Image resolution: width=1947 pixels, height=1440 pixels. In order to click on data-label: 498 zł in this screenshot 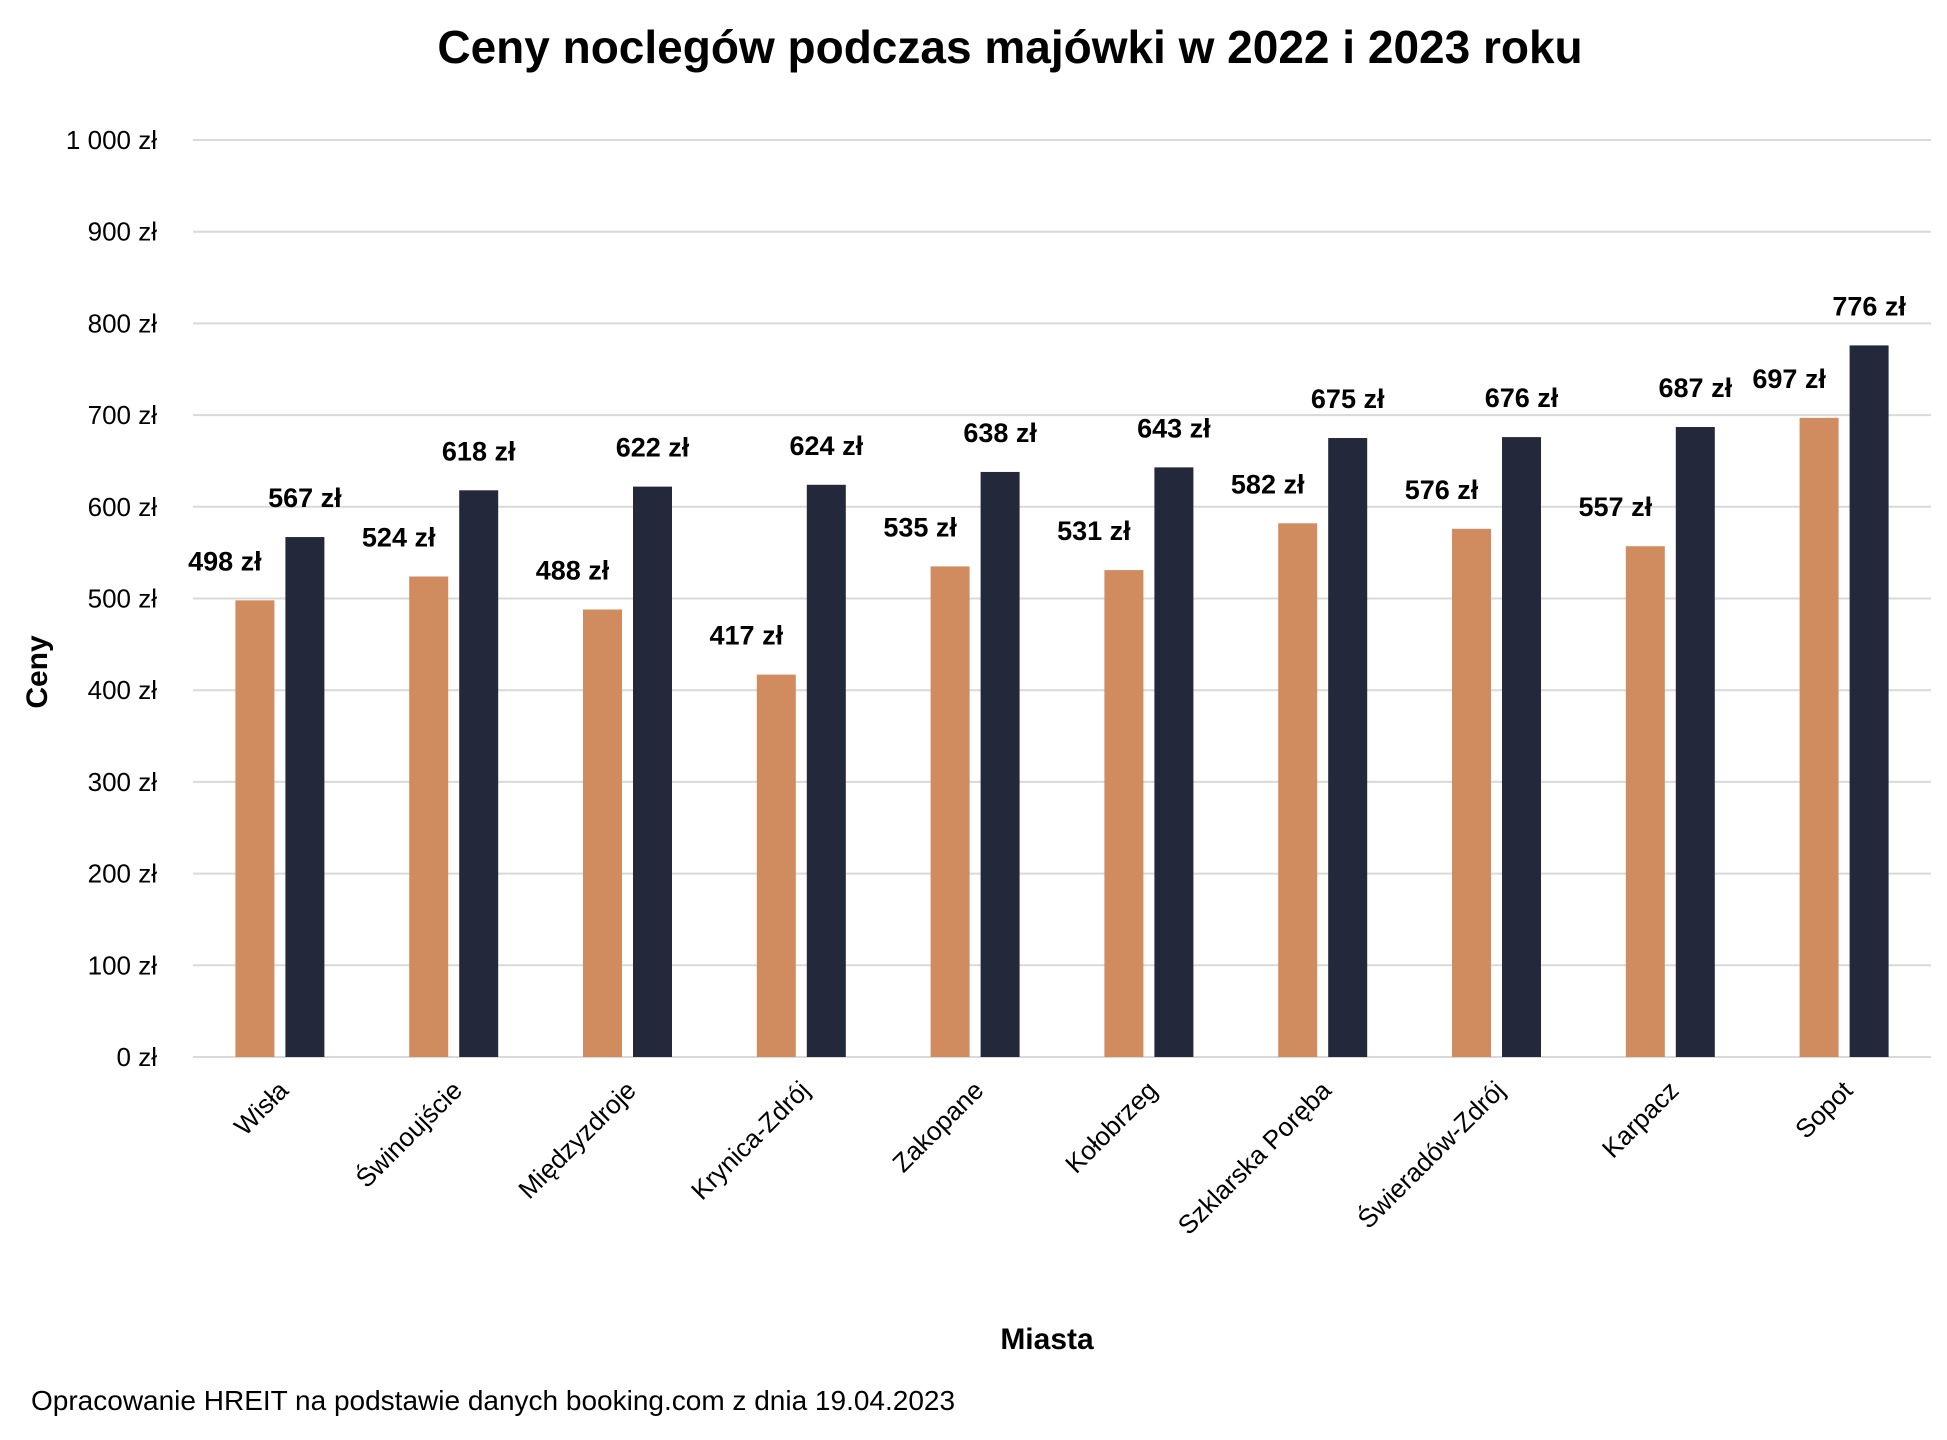, I will do `click(225, 561)`.